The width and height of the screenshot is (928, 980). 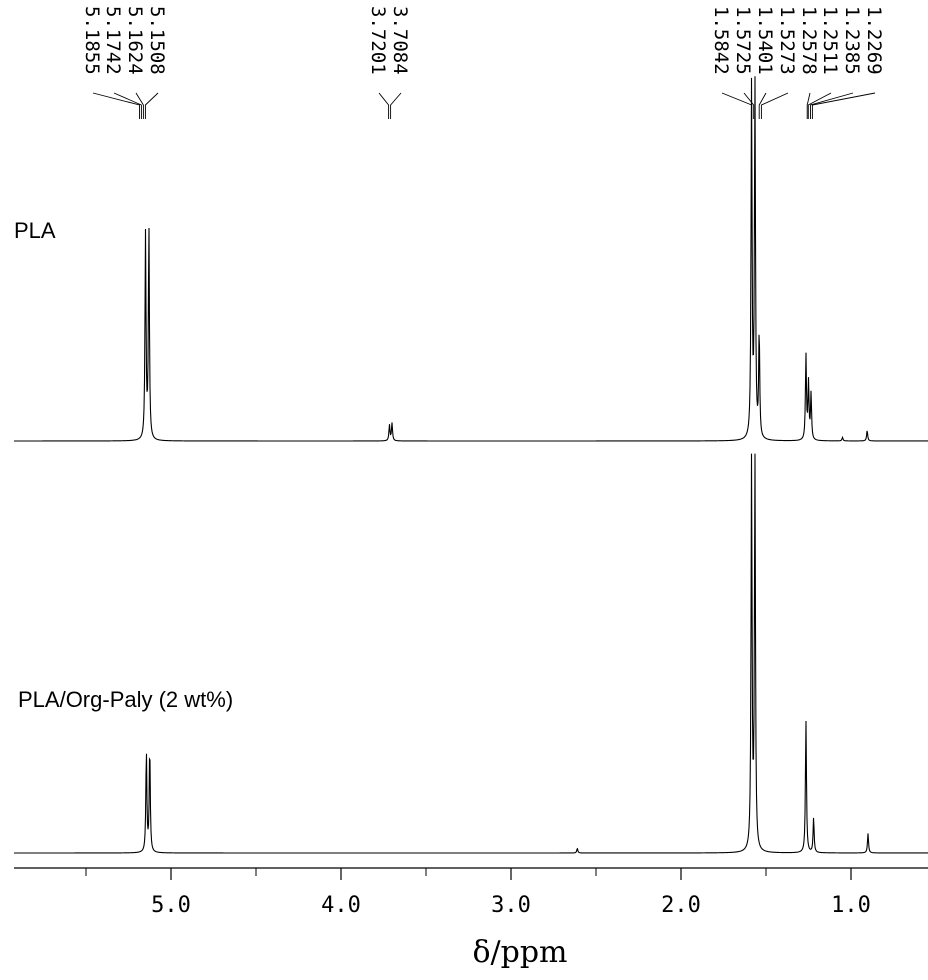 I want to click on x-axis: 5.0 4.0 3.0 2.0 1.0, so click(x=471, y=892).